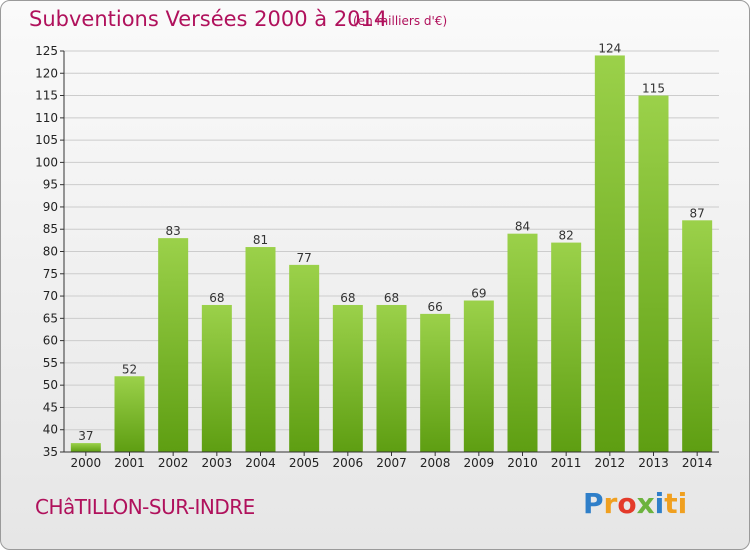 Image resolution: width=750 pixels, height=550 pixels. What do you see at coordinates (391, 463) in the screenshot?
I see `x-tick-label: 2007` at bounding box center [391, 463].